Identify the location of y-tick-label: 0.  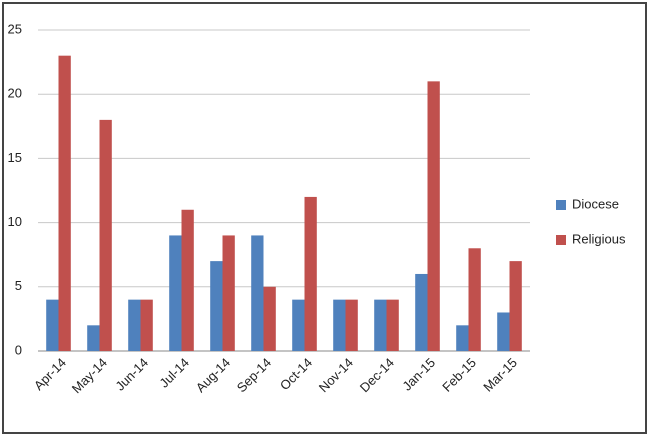
(18, 349).